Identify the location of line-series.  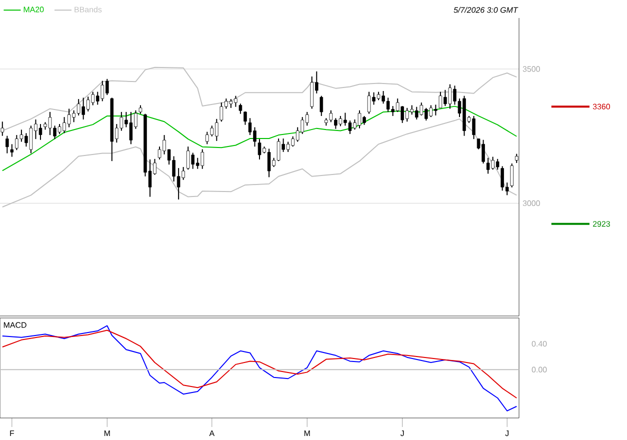
(260, 364).